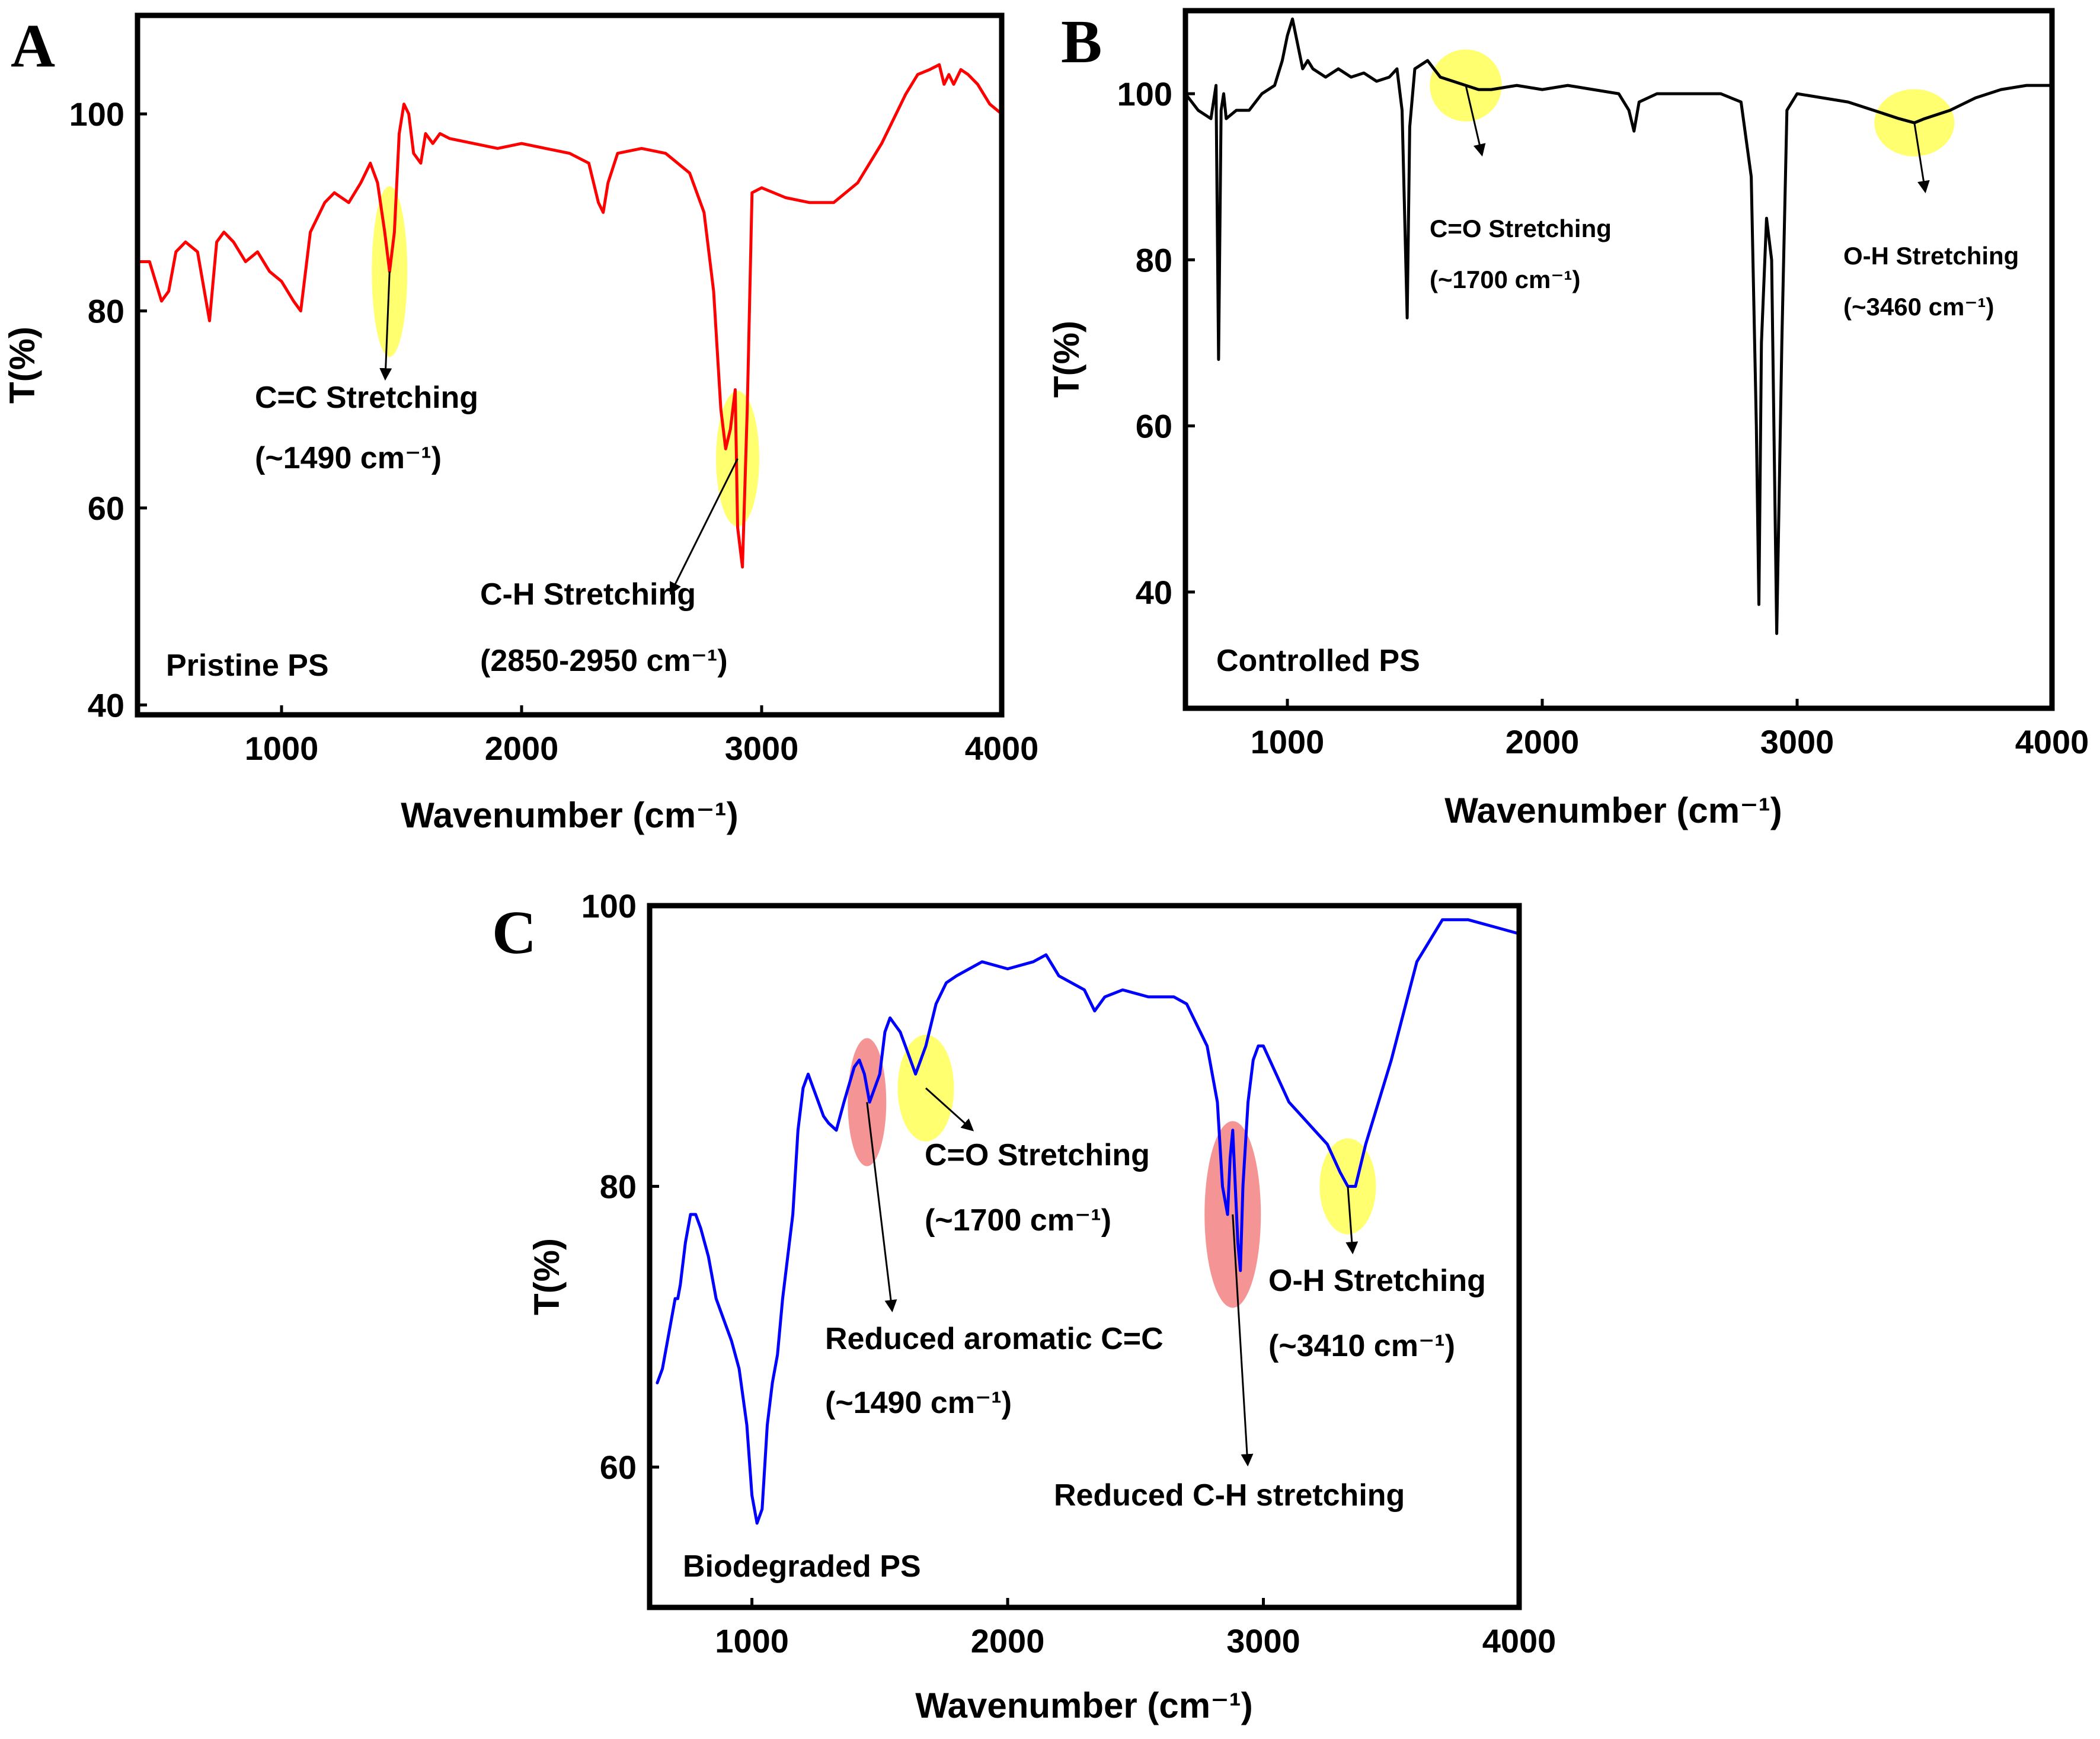 Image resolution: width=2100 pixels, height=1739 pixels. What do you see at coordinates (1318, 661) in the screenshot?
I see `sample-label: Controlled PS` at bounding box center [1318, 661].